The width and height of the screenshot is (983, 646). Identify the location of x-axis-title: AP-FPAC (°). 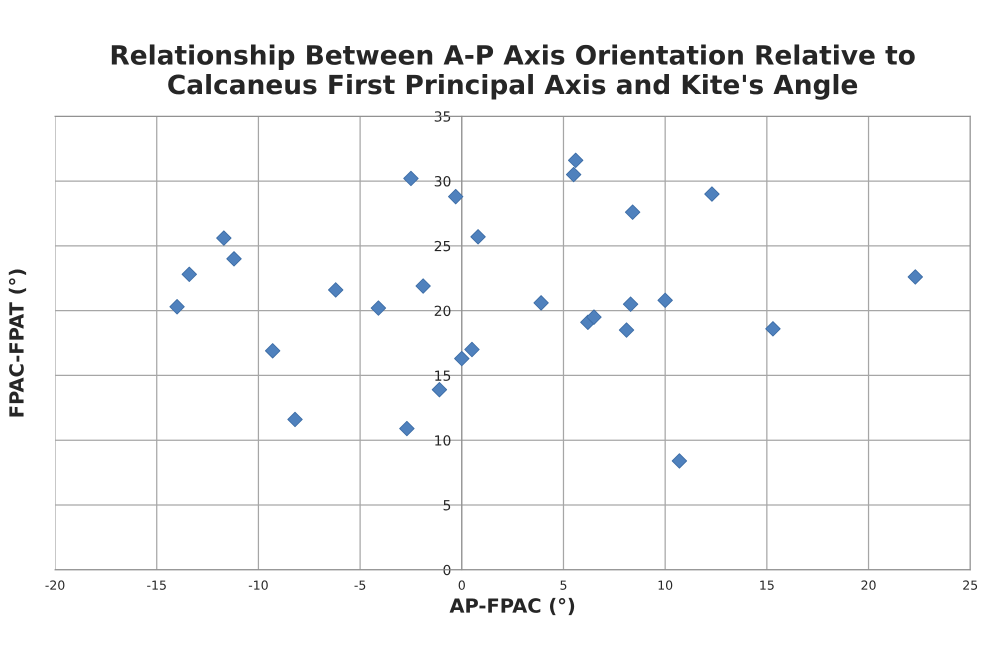
(512, 607).